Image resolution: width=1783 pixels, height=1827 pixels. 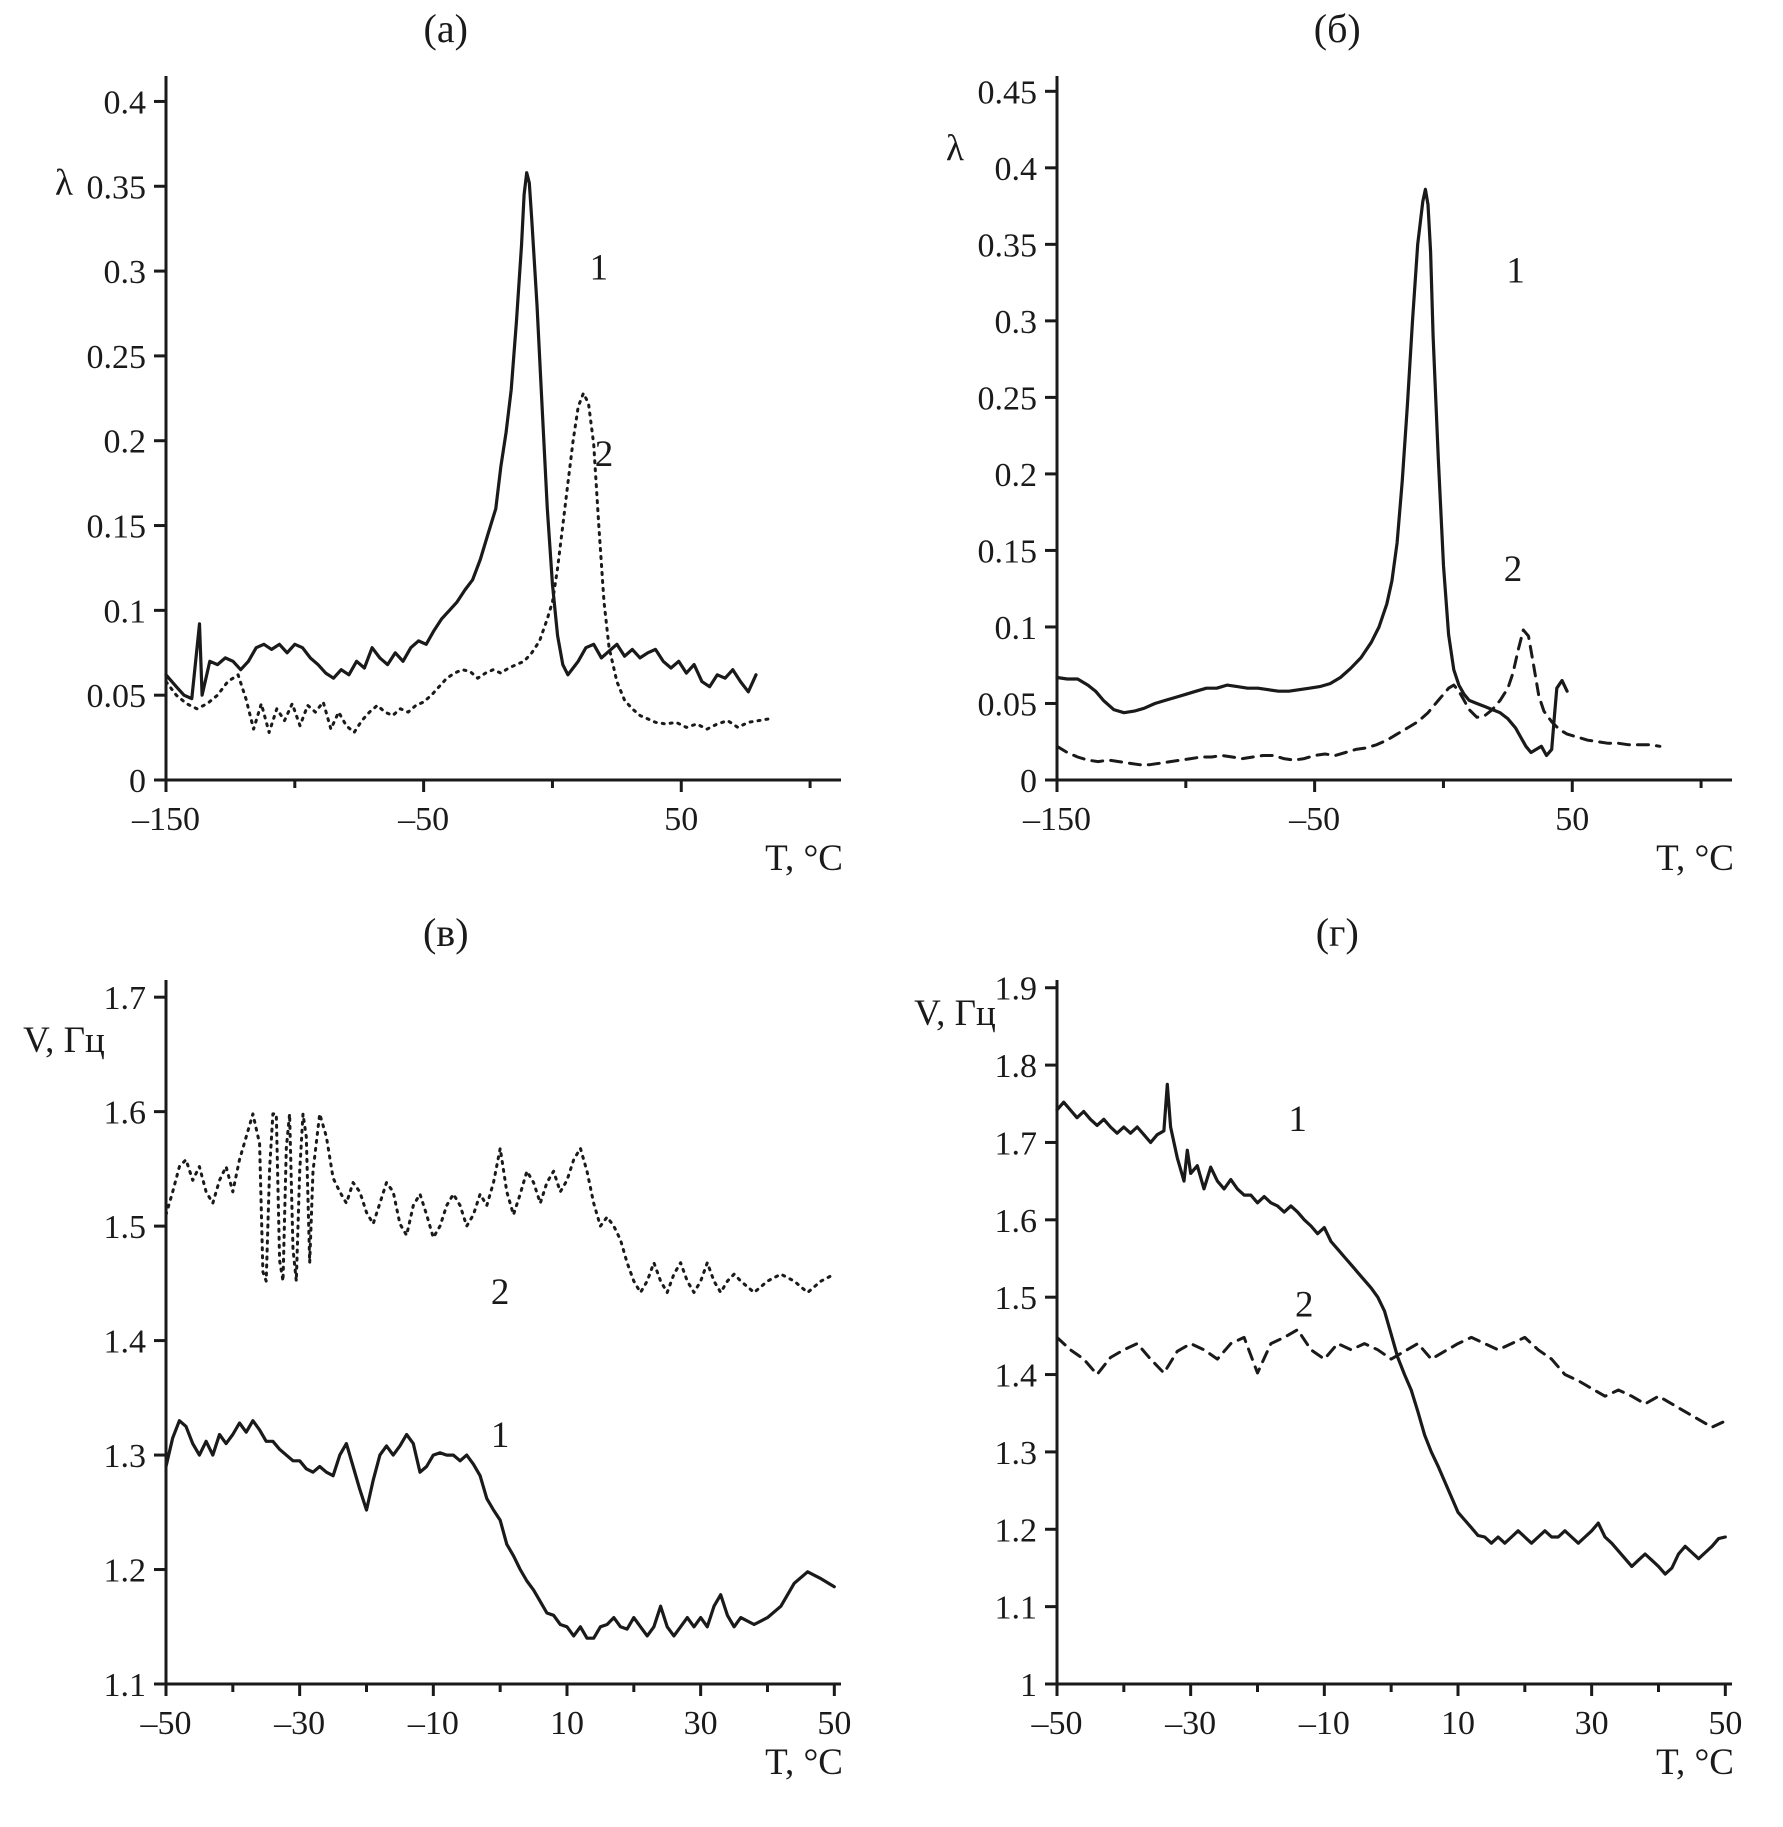 What do you see at coordinates (445, 28) in the screenshot?
I see `panel-a-title: (а)` at bounding box center [445, 28].